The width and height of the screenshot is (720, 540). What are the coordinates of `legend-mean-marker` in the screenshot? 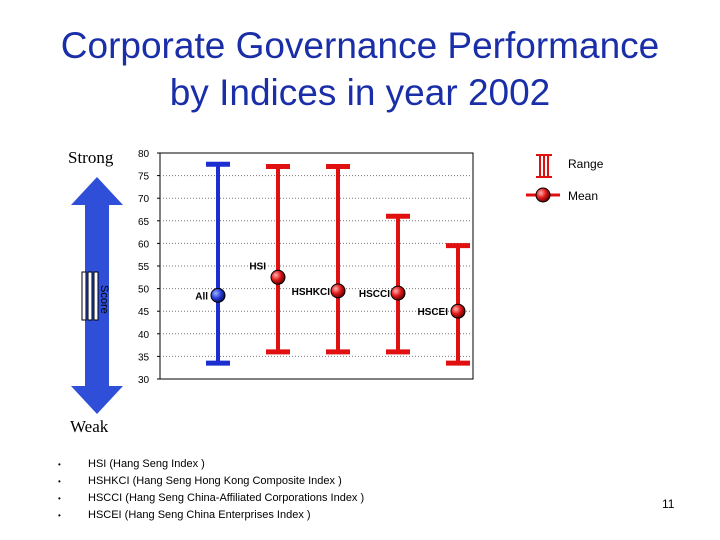 It's located at (543, 195).